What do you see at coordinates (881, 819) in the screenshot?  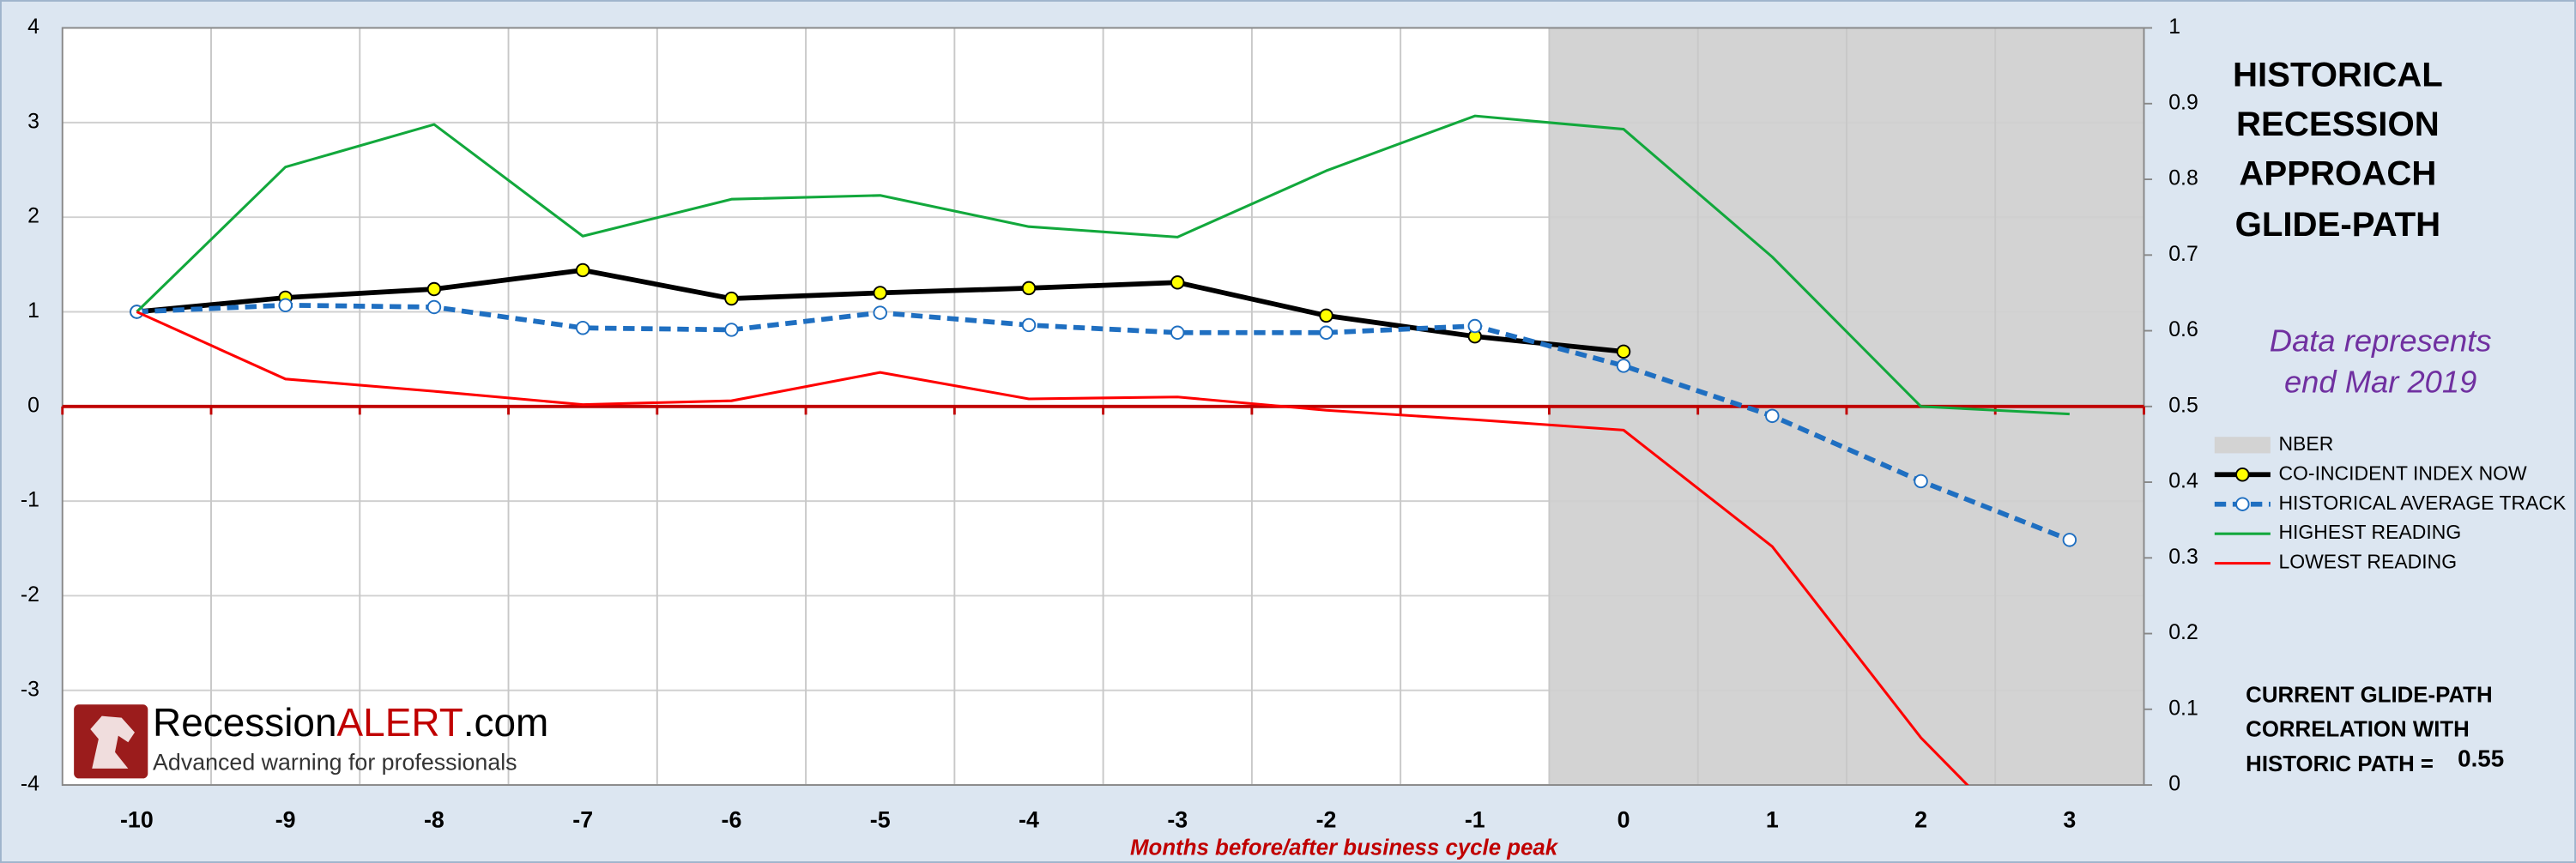 I see `x-tick-label: -5` at bounding box center [881, 819].